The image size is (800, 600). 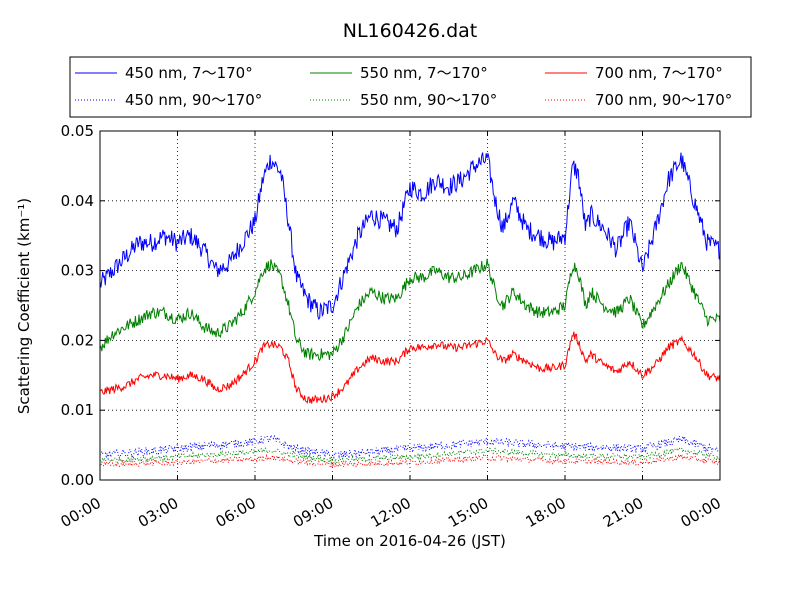 What do you see at coordinates (77, 410) in the screenshot?
I see `y-tick-label: 0.01` at bounding box center [77, 410].